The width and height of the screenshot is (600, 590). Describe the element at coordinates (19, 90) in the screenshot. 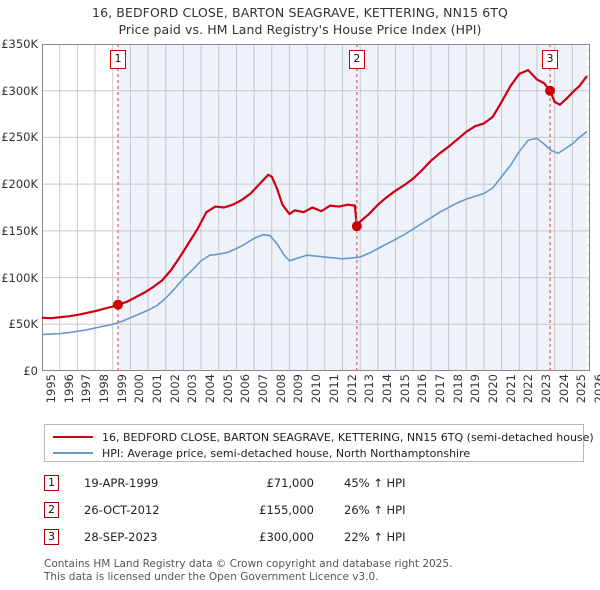

I see `y-axis-tick-label: £300K` at that location.